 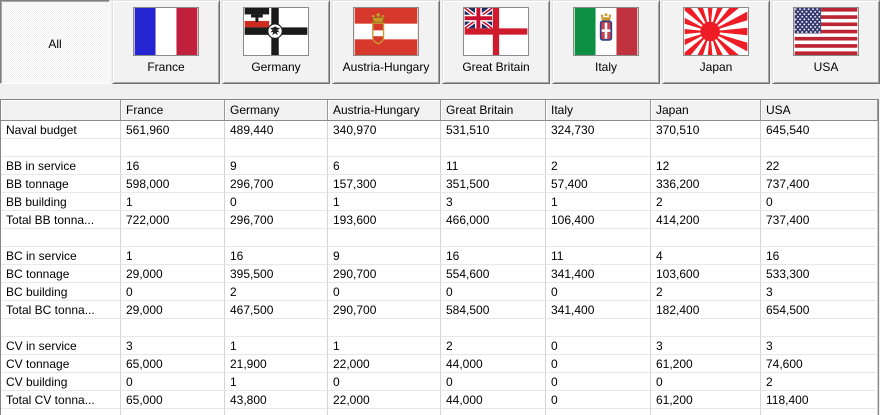 What do you see at coordinates (819, 110) in the screenshot?
I see `column-header-usa: USA` at bounding box center [819, 110].